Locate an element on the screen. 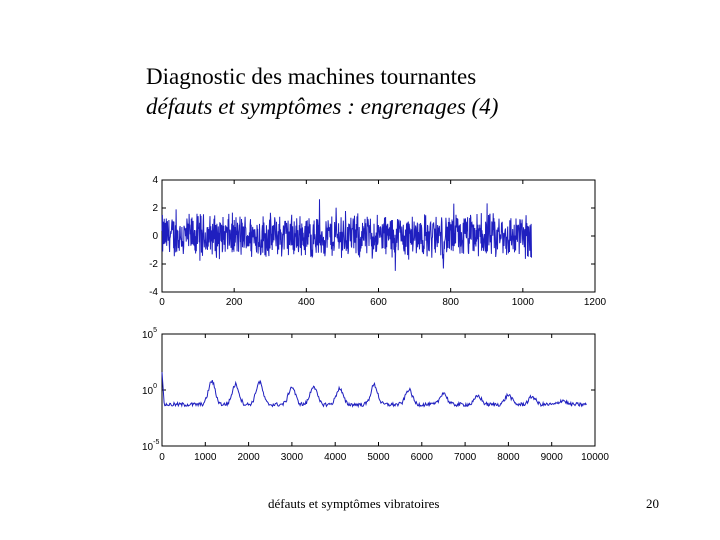 The width and height of the screenshot is (720, 540). x-tick-label: 8000 is located at coordinates (508, 457).